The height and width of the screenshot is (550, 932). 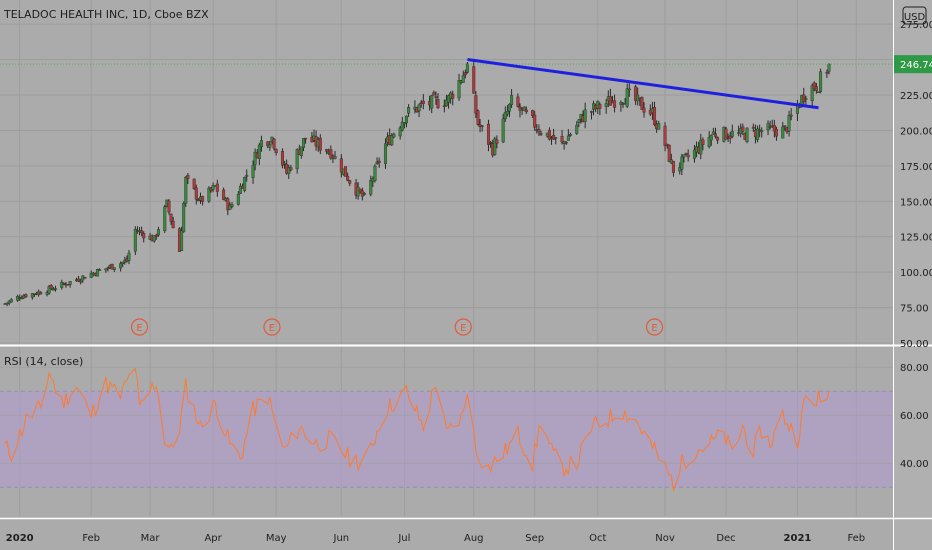 I want to click on time-tick-label: Apr, so click(x=213, y=538).